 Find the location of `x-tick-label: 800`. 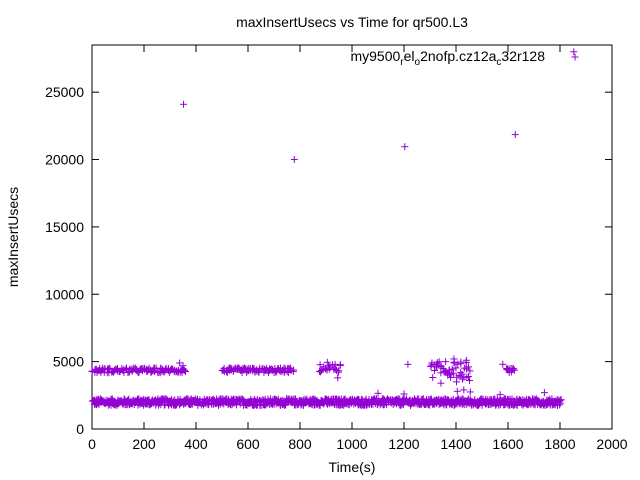

x-tick-label: 800 is located at coordinates (300, 444).